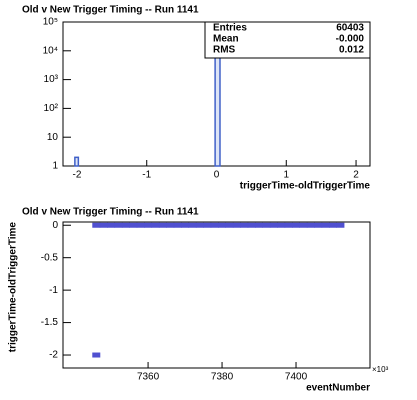 Image resolution: width=417 pixels, height=400 pixels. Describe the element at coordinates (356, 175) in the screenshot. I see `x-tick-label: 2` at that location.